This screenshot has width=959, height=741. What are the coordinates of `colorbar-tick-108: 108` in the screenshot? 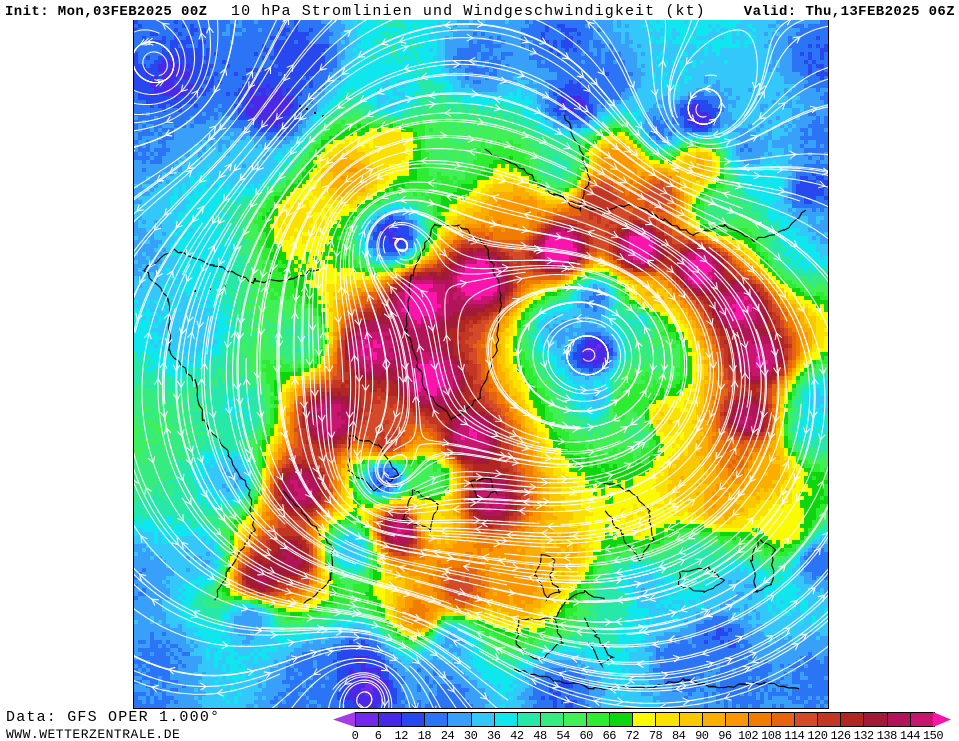 It's located at (771, 735).